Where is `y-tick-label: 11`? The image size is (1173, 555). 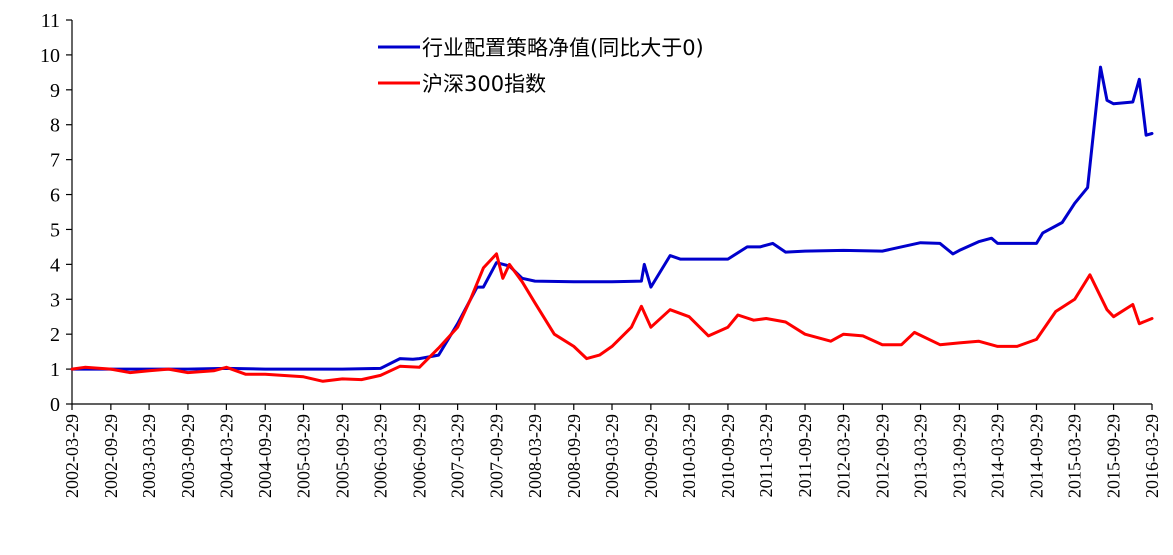 y-tick-label: 11 is located at coordinates (50, 21).